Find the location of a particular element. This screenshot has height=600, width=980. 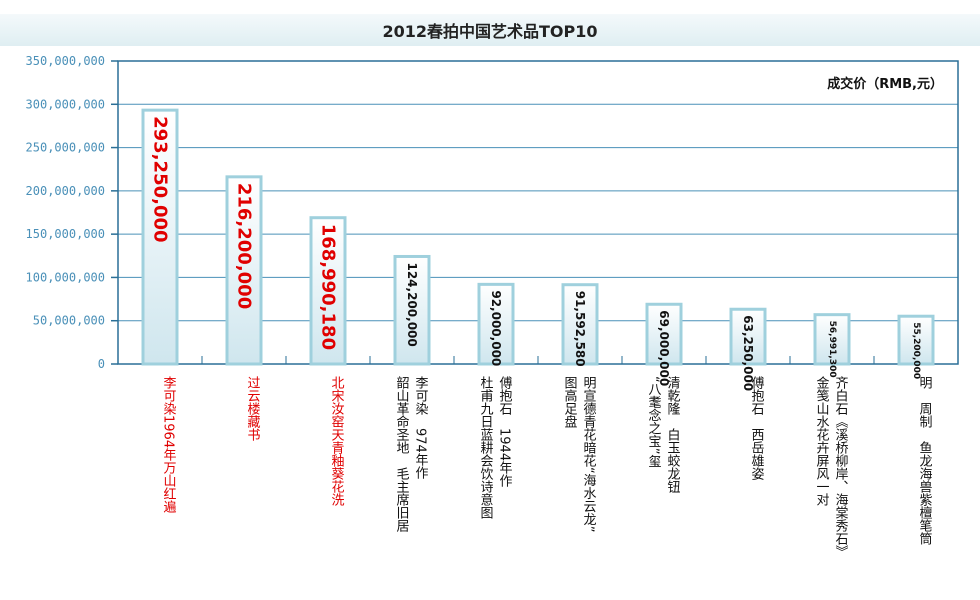

y-tick-label: 150,000,000 is located at coordinates (65, 234).